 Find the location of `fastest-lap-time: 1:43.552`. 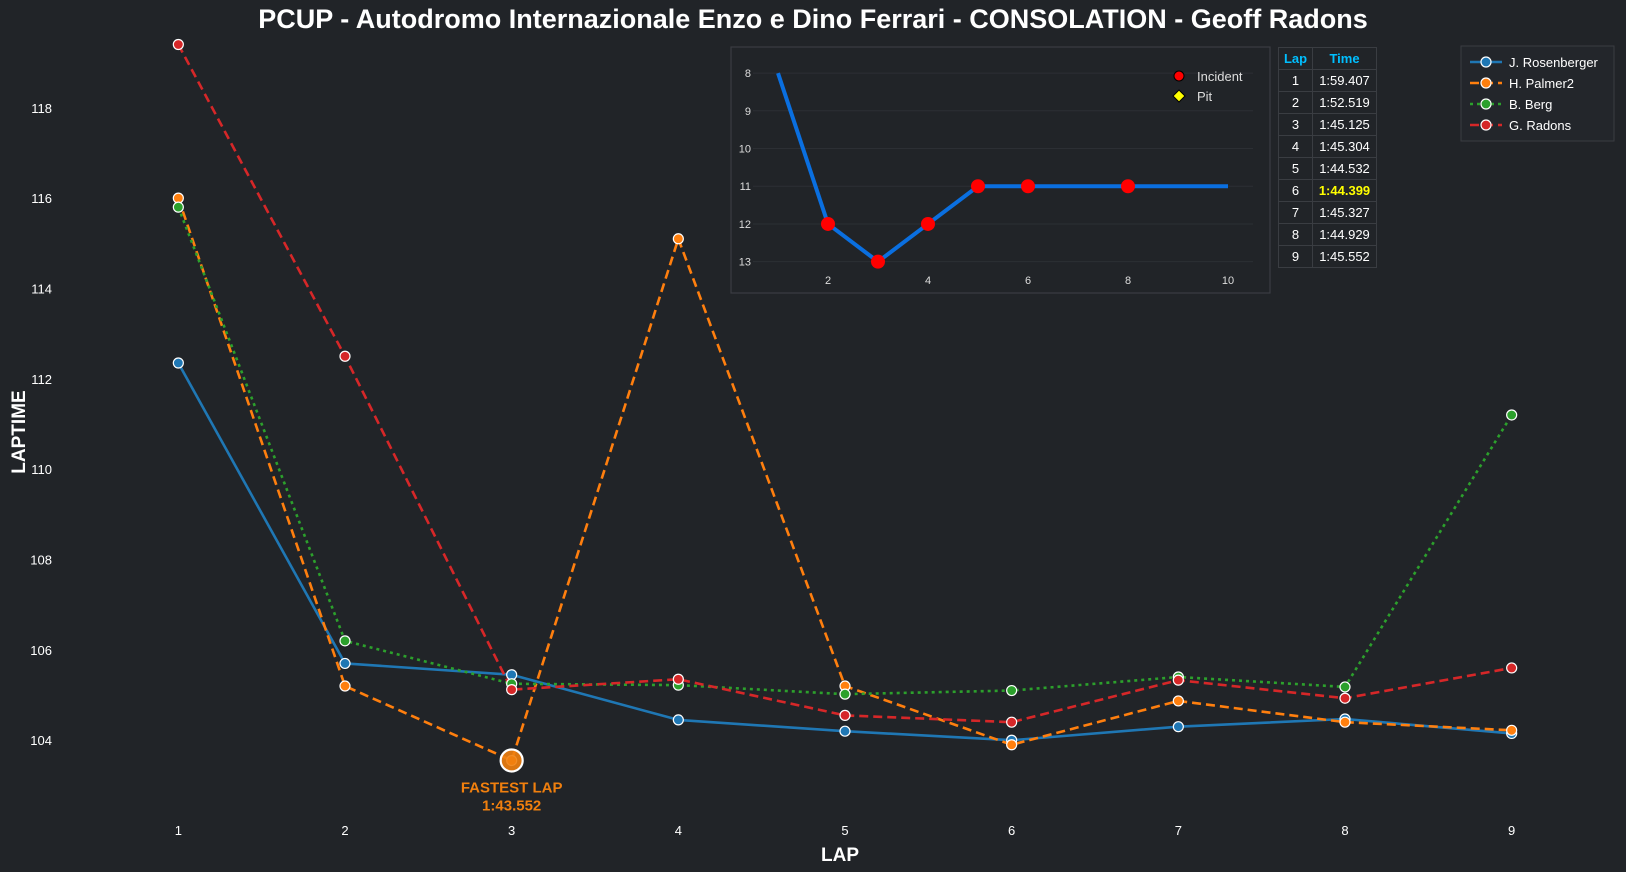

fastest-lap-time: 1:43.552 is located at coordinates (511, 805).